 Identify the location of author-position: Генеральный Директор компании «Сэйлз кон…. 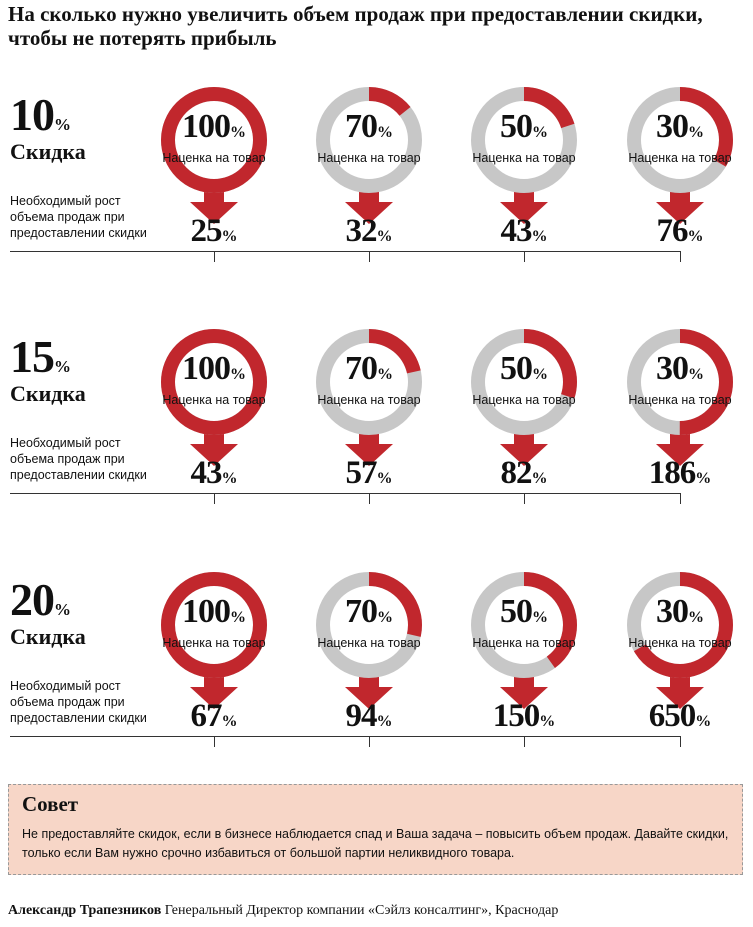
(361, 910).